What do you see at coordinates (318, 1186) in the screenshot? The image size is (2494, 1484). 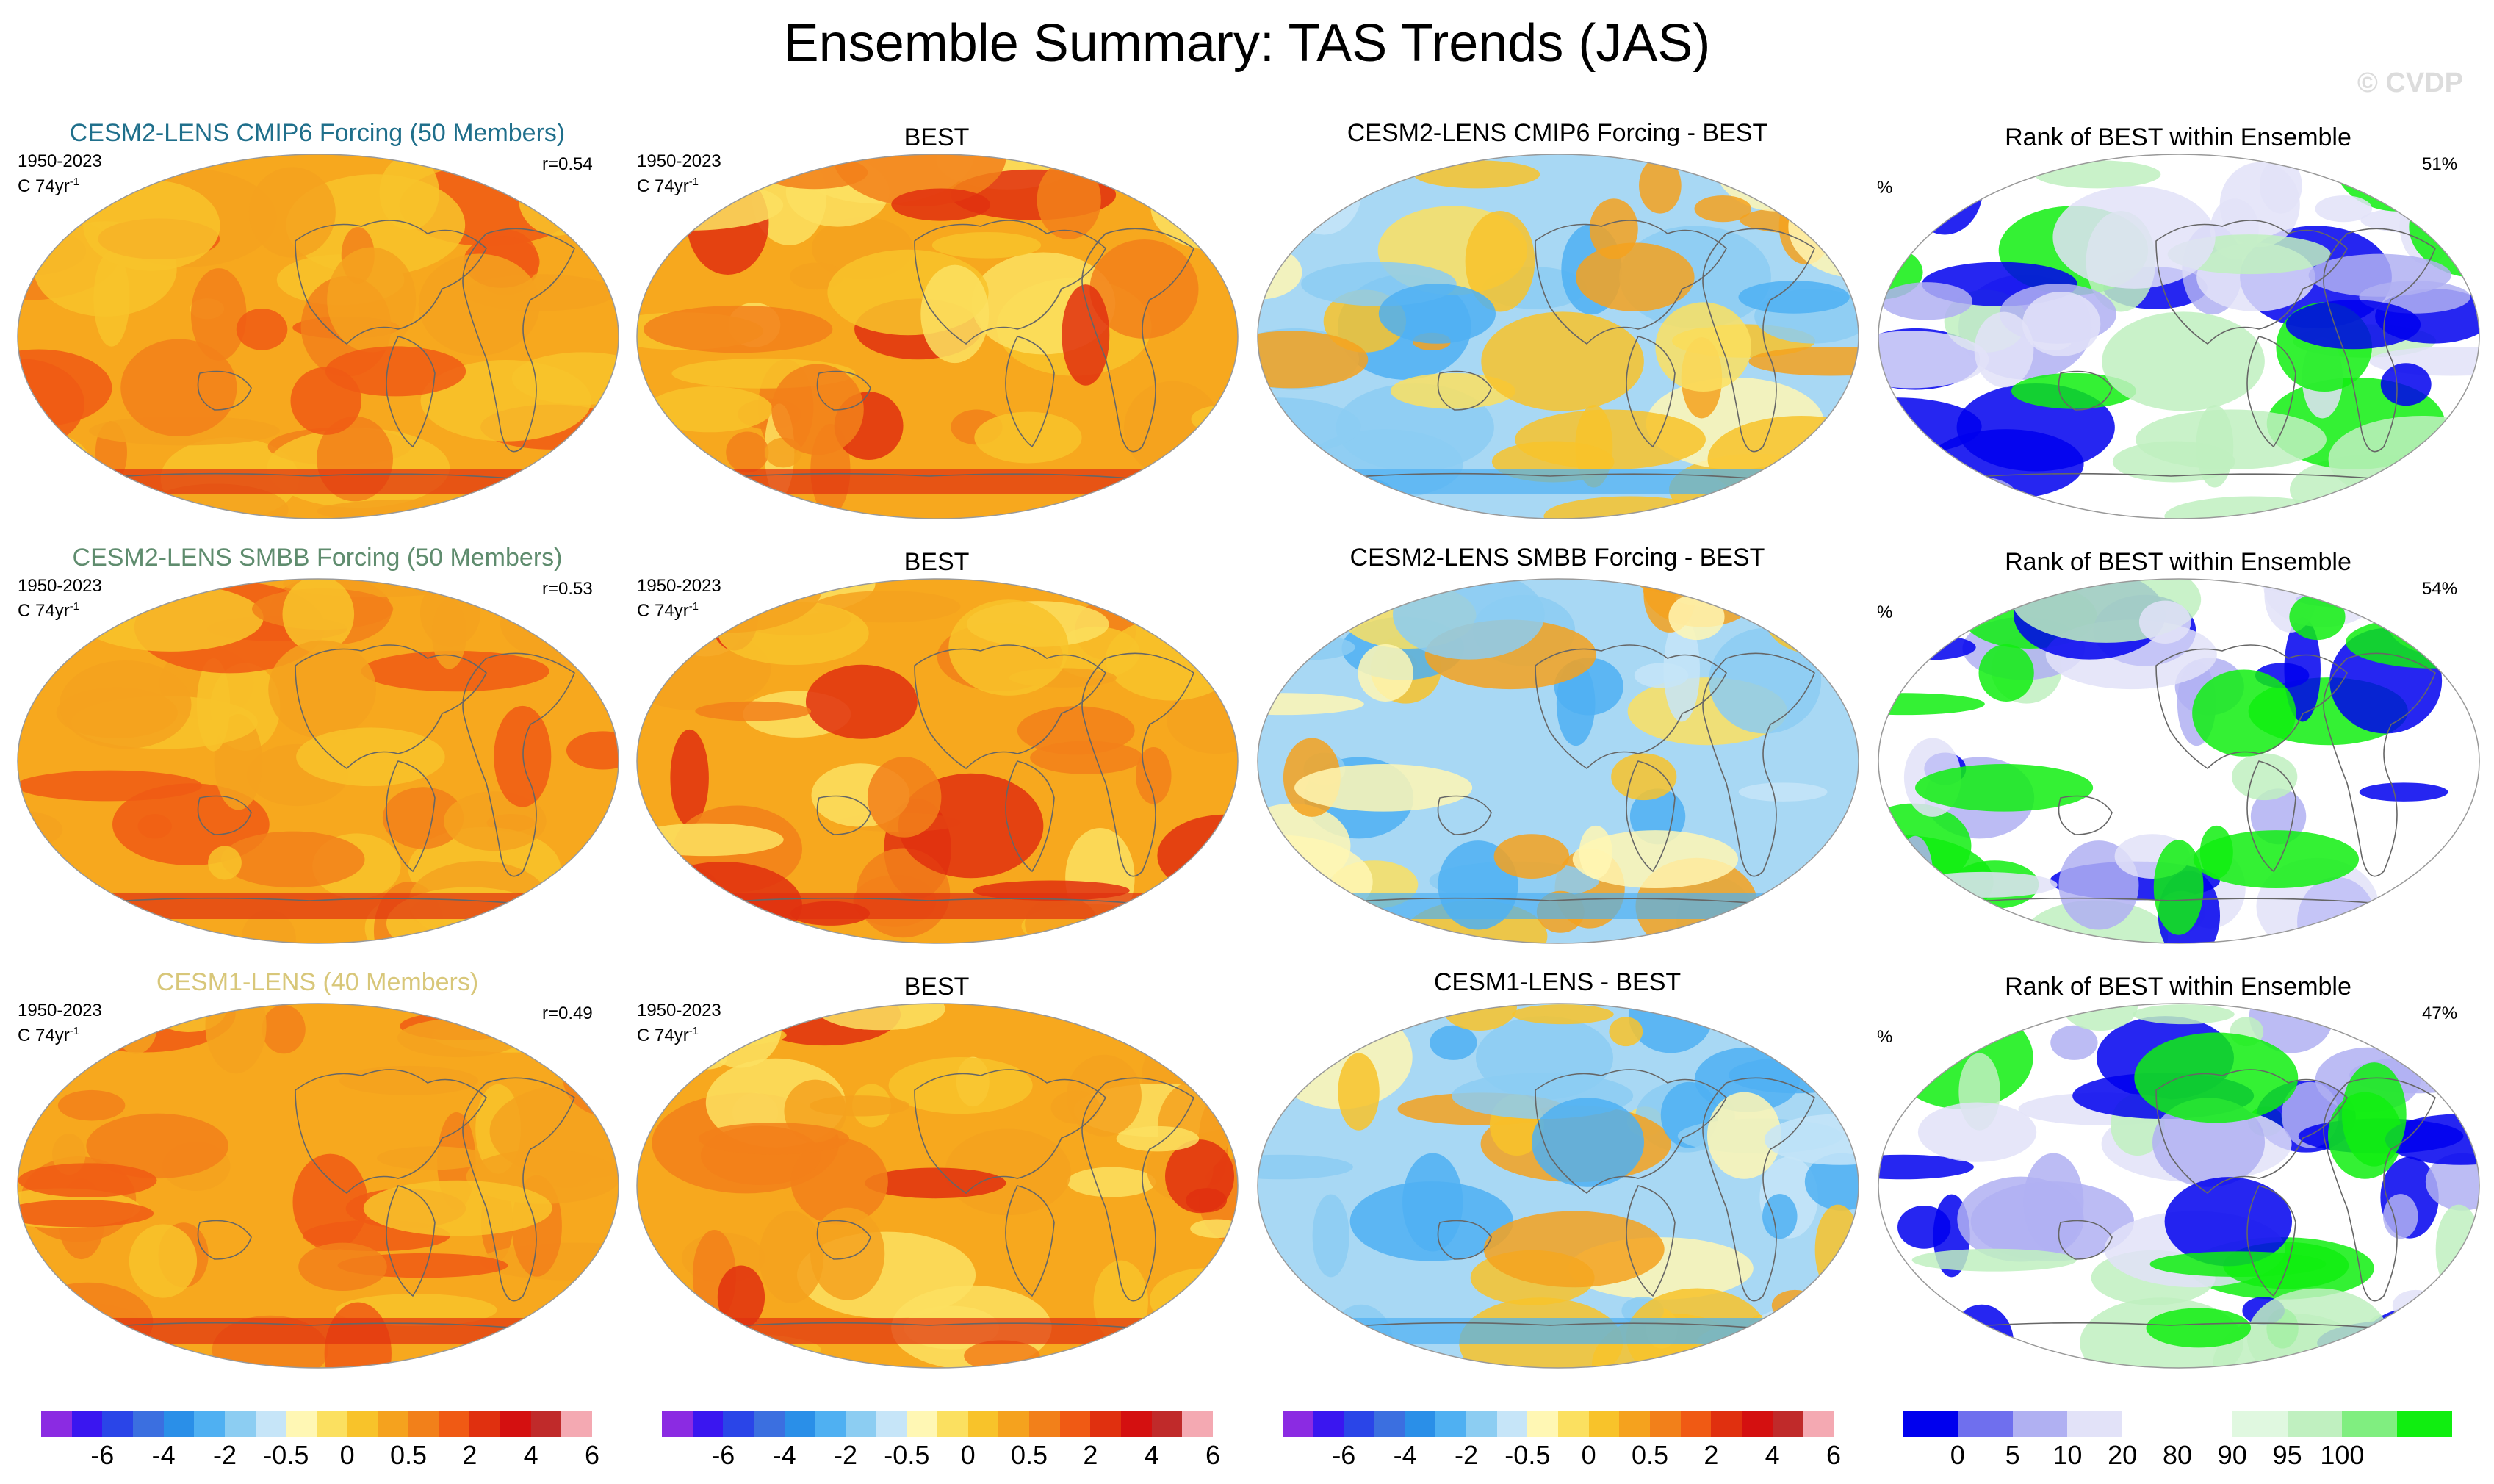 I see `model-map` at bounding box center [318, 1186].